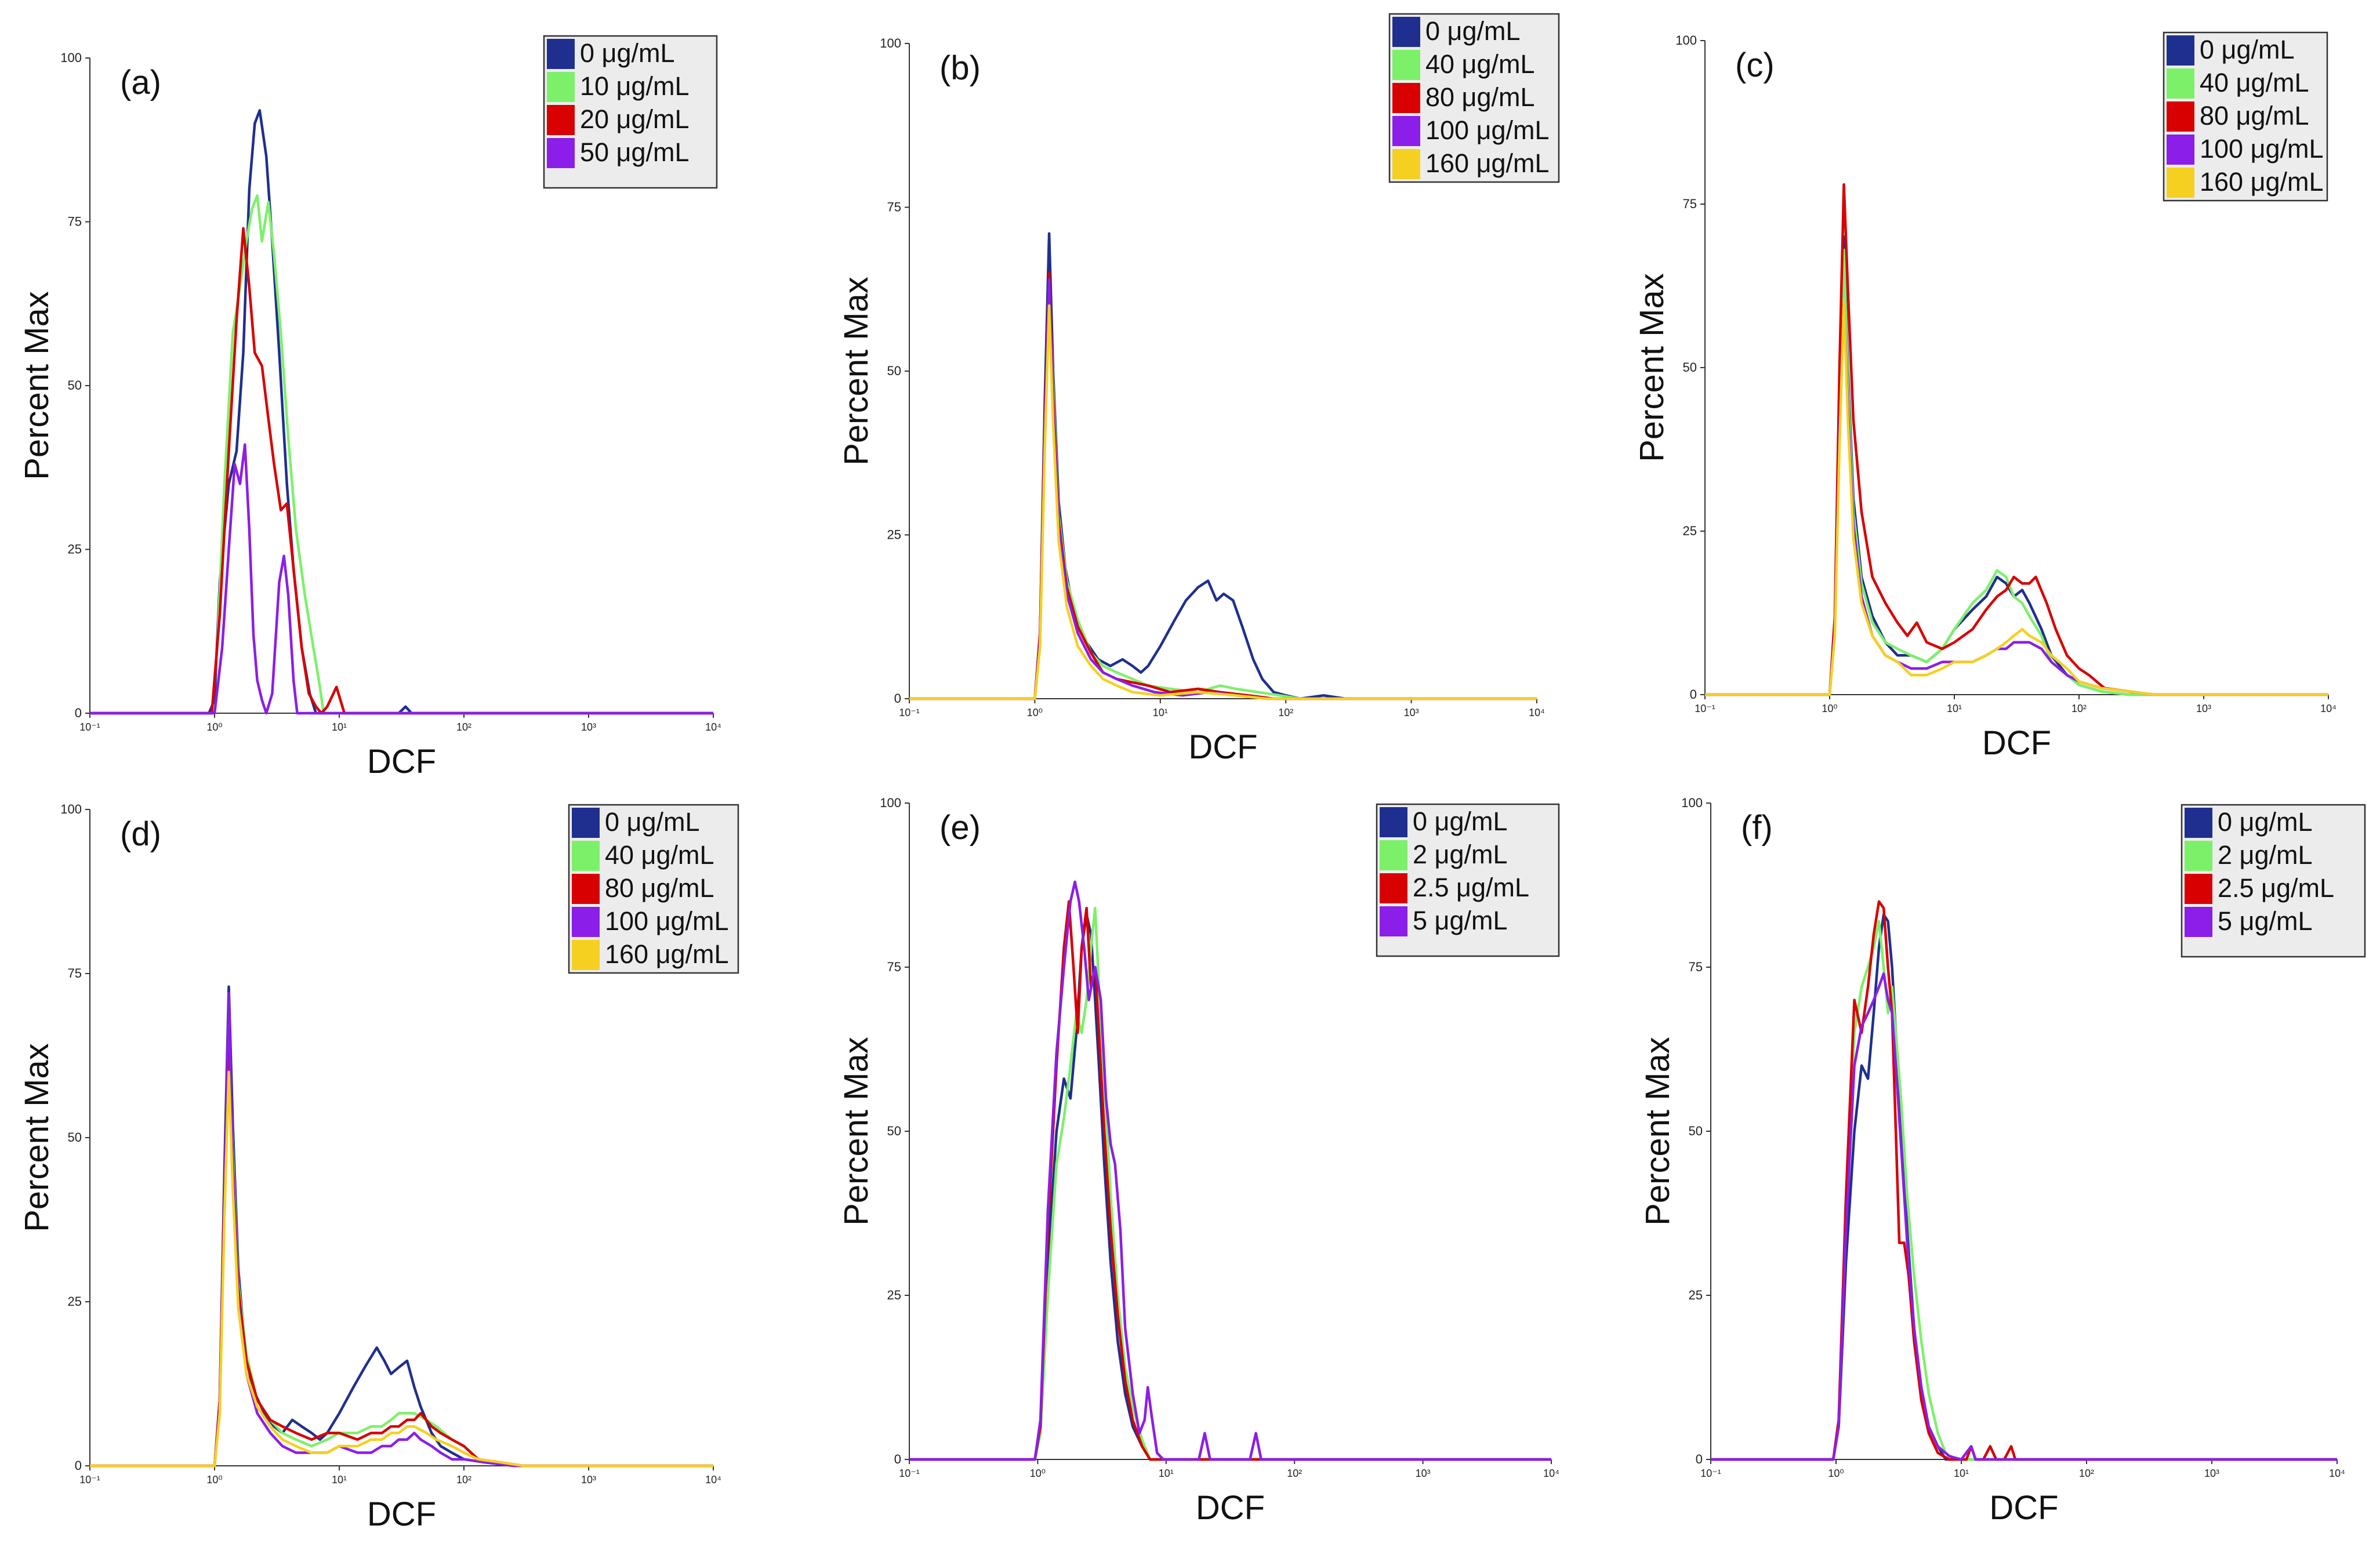 This screenshot has width=2380, height=1547. What do you see at coordinates (960, 68) in the screenshot?
I see `panel-label: (b)` at bounding box center [960, 68].